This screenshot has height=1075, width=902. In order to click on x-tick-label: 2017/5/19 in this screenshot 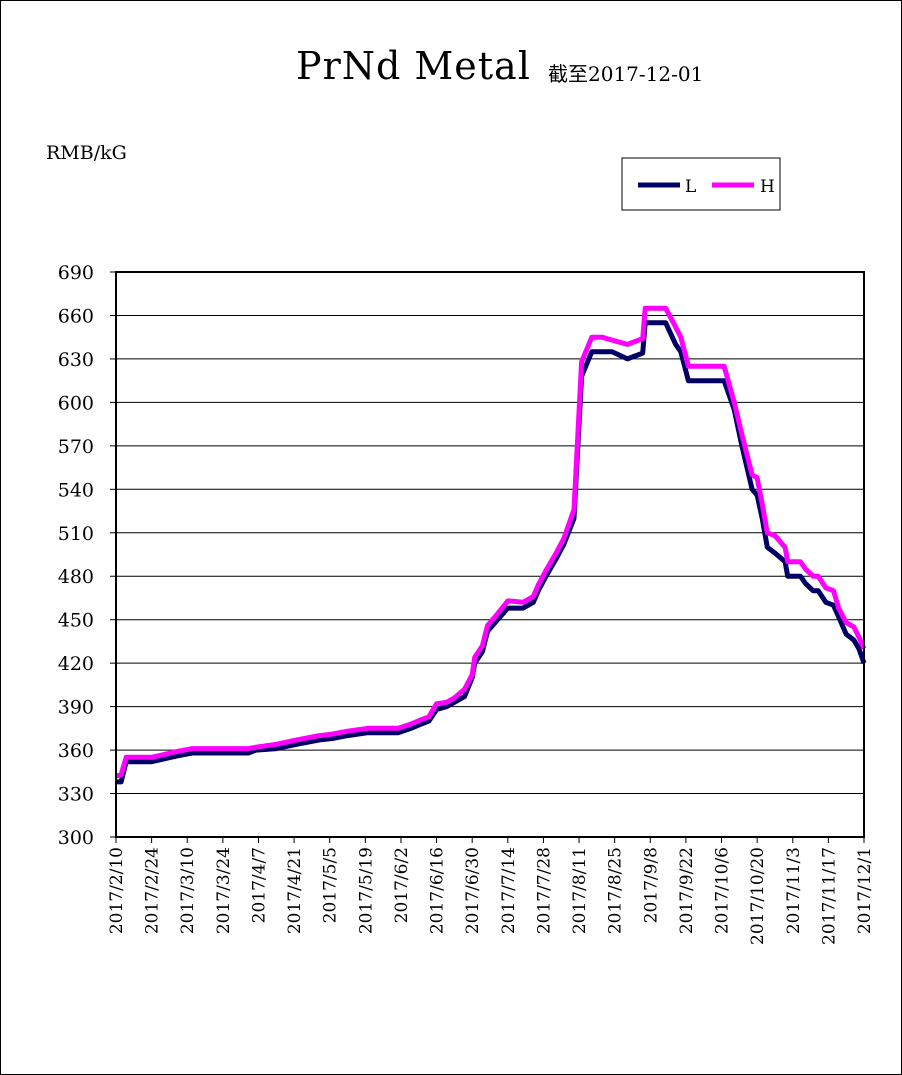, I will do `click(366, 890)`.